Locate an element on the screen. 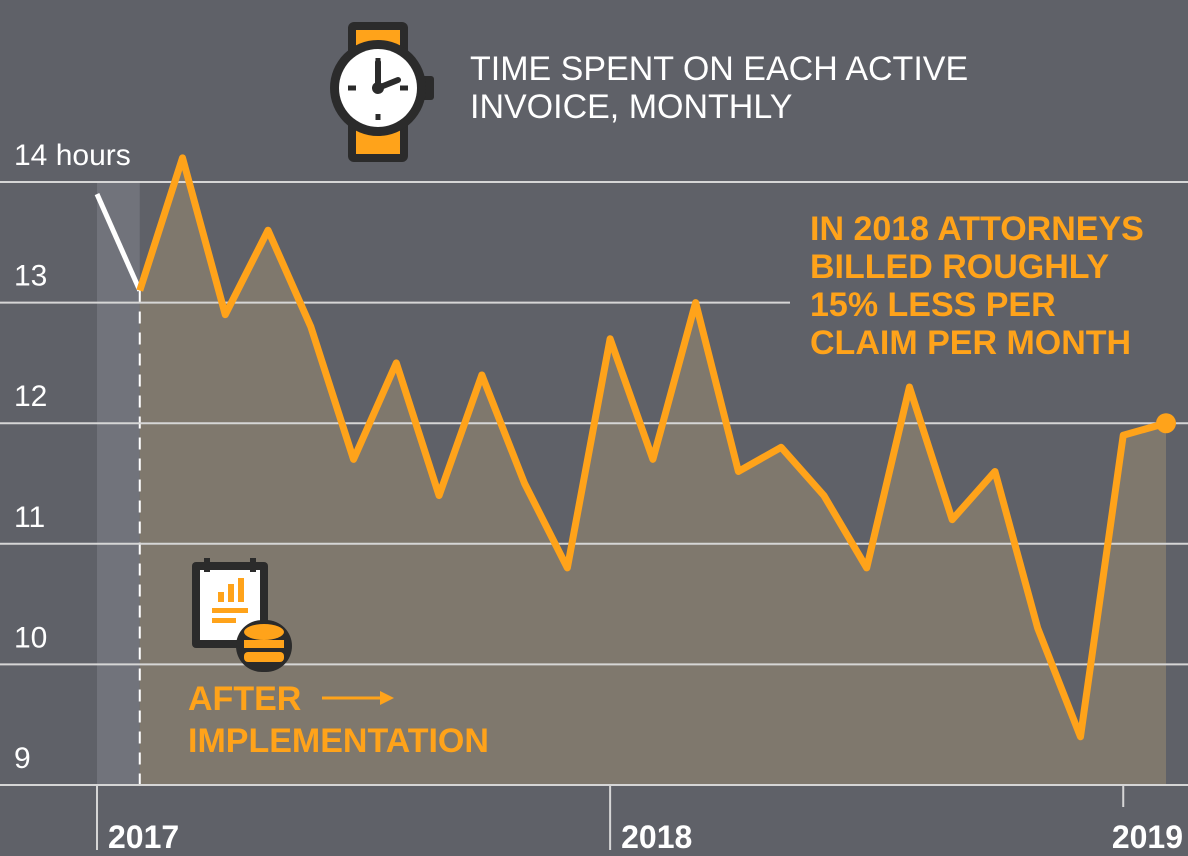 The height and width of the screenshot is (856, 1188). annotation: CLAIM PER MONTH is located at coordinates (970, 343).